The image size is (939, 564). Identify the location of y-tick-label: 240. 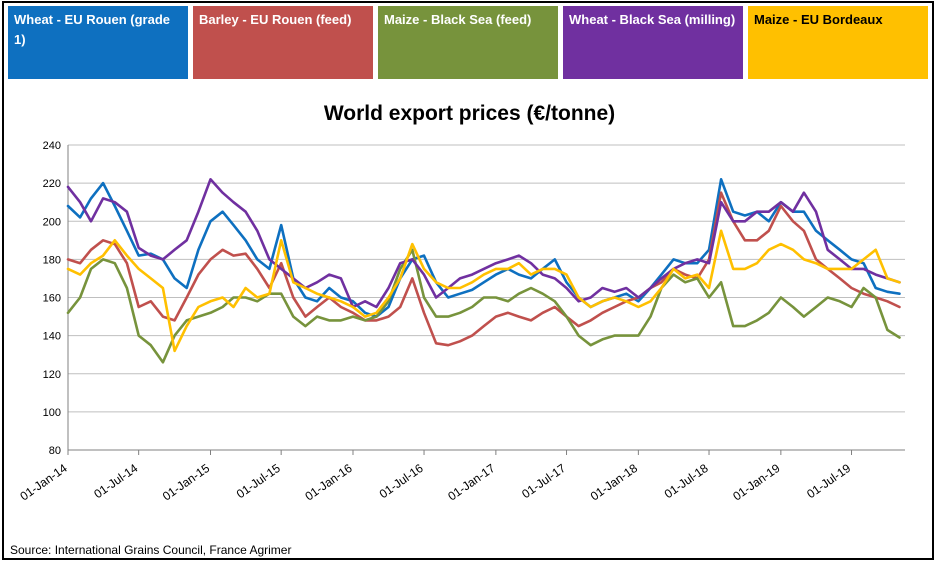
(52, 146).